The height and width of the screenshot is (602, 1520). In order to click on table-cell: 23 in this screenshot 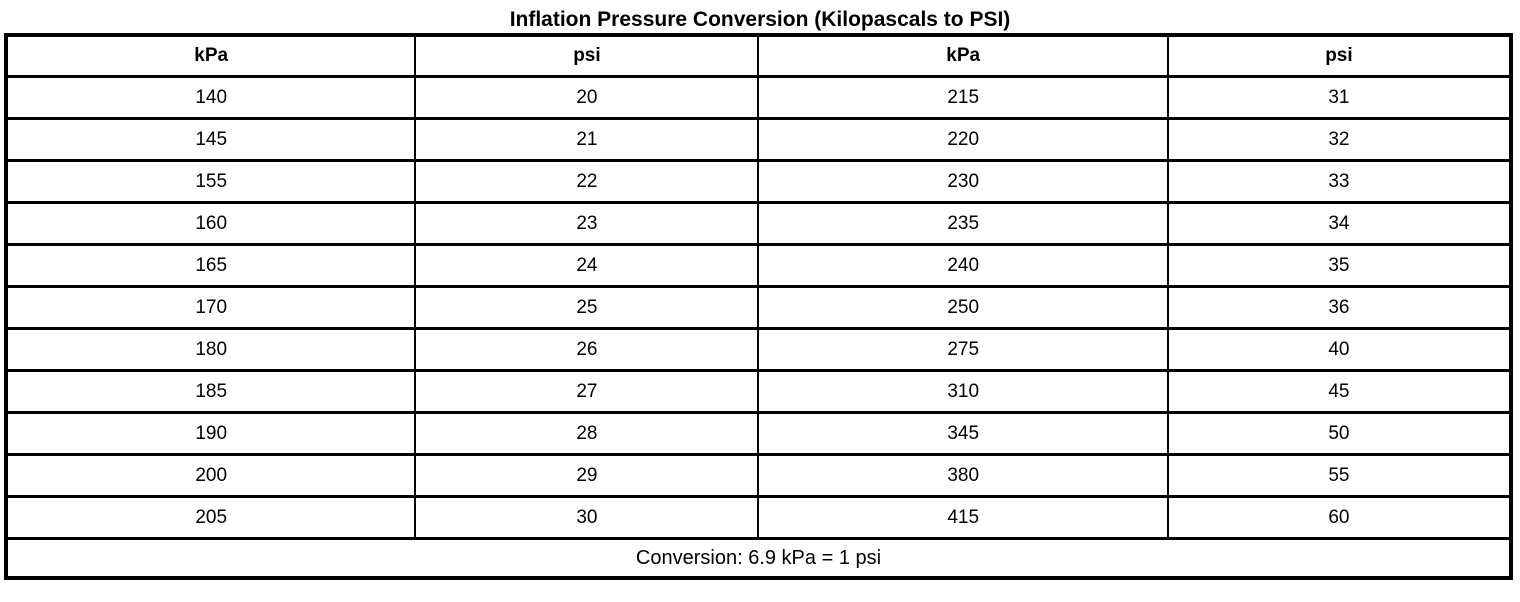, I will do `click(587, 223)`.